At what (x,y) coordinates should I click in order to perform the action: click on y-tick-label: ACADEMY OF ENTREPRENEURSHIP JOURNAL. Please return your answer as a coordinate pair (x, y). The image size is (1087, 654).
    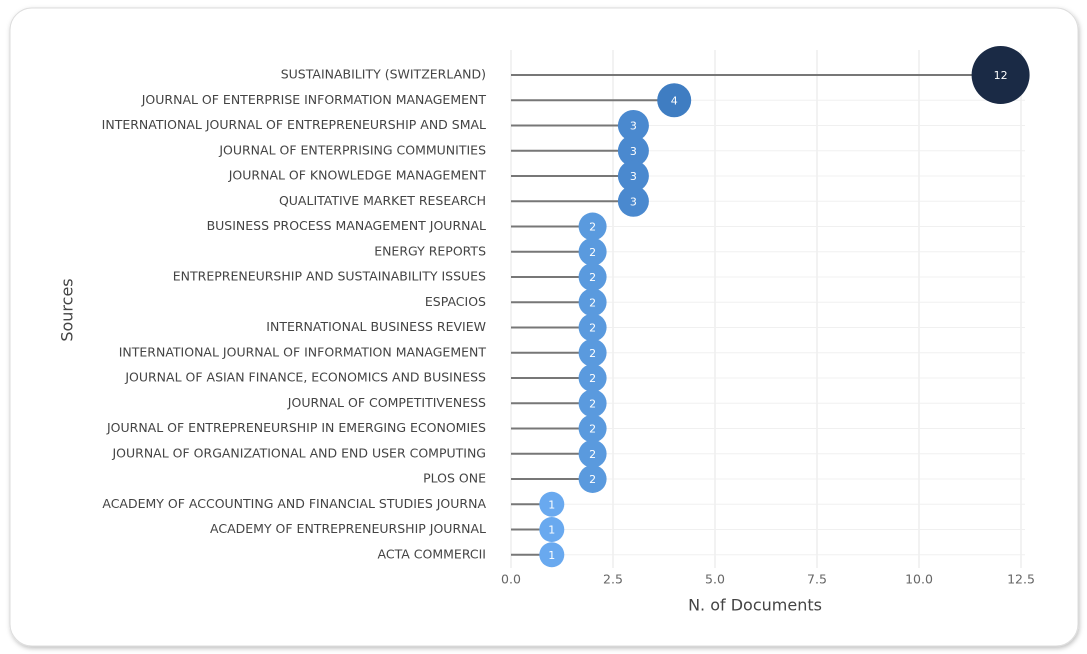
    Looking at the image, I should click on (348, 528).